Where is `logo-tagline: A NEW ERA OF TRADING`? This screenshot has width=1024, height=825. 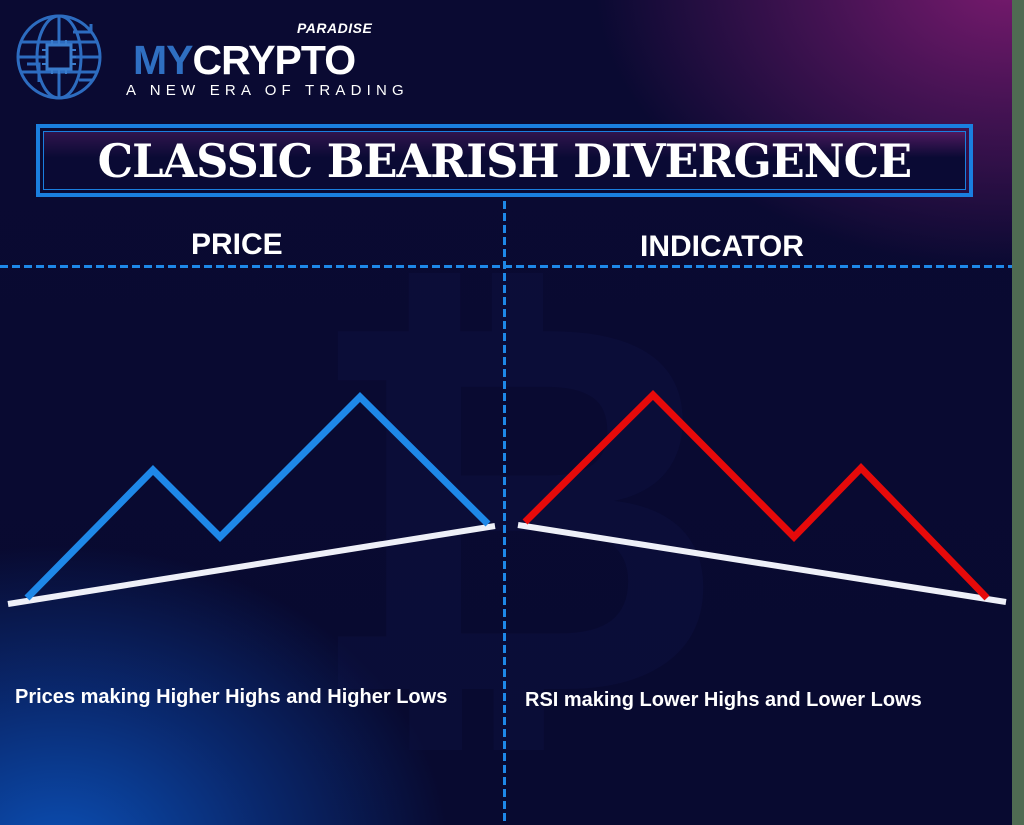
logo-tagline: A NEW ERA OF TRADING is located at coordinates (267, 90).